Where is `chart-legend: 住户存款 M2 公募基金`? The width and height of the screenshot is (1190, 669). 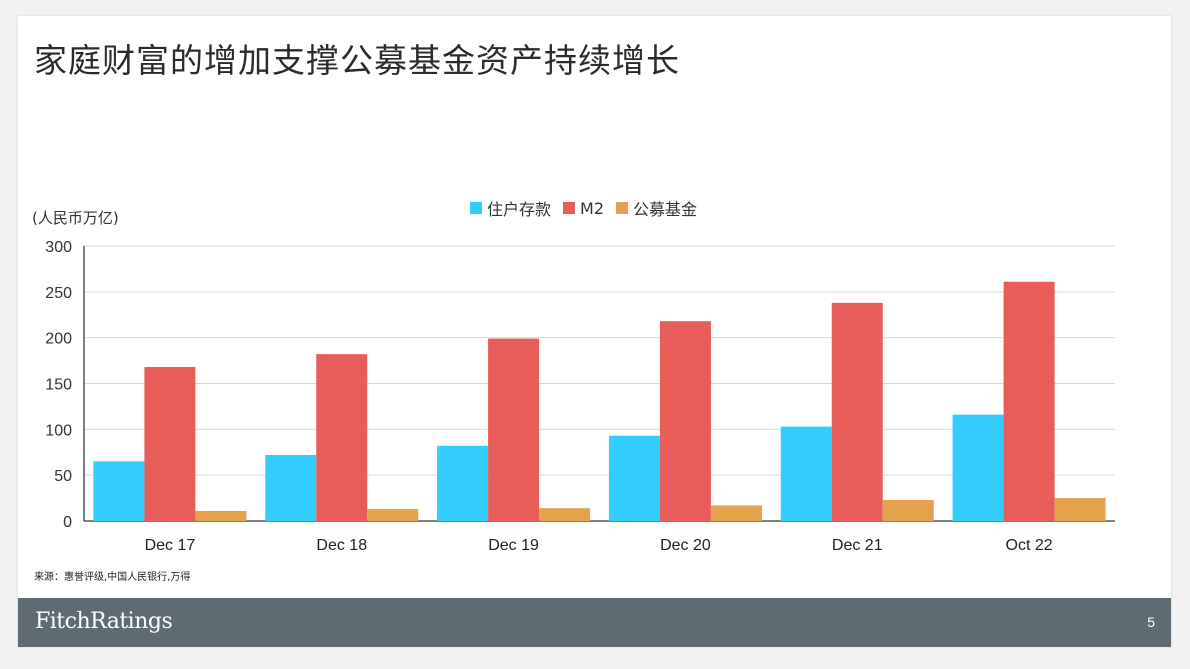 chart-legend: 住户存款 M2 公募基金 is located at coordinates (583, 208).